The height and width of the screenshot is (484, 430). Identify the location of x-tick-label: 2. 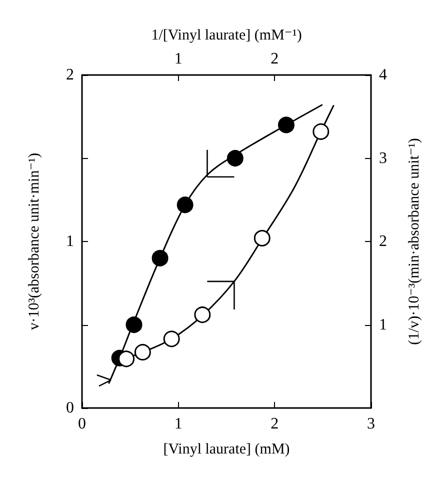
(274, 424).